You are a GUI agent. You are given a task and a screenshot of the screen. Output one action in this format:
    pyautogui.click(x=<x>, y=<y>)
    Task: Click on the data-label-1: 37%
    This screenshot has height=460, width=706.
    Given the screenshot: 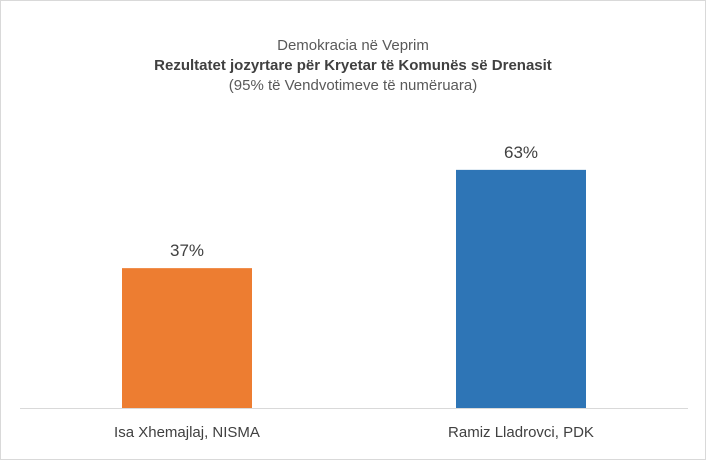 What is the action you would take?
    pyautogui.click(x=187, y=250)
    